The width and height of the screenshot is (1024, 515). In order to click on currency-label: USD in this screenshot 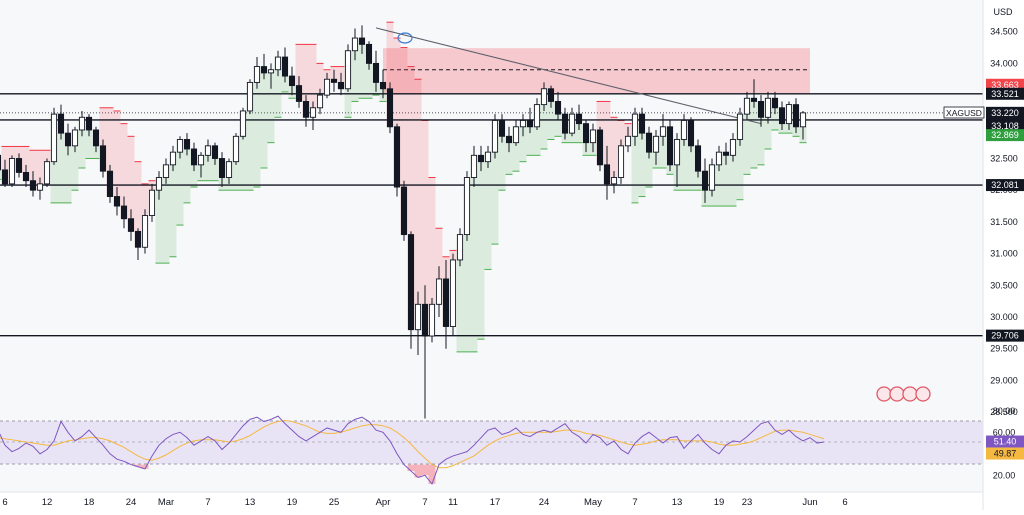, I will do `click(1003, 12)`.